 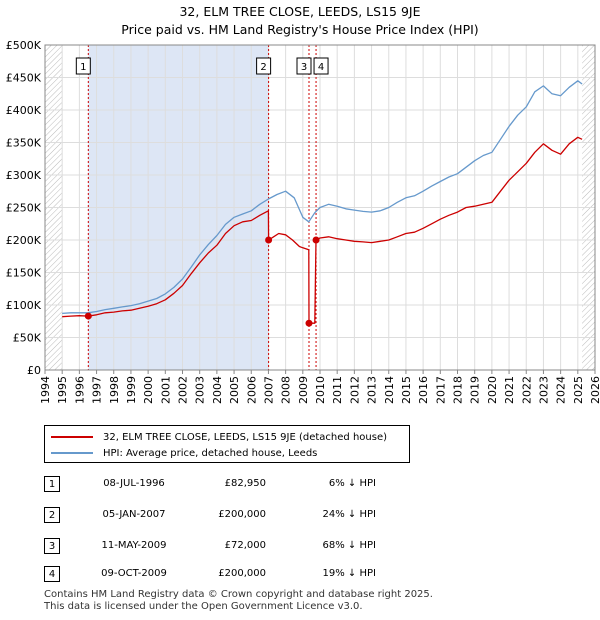 What do you see at coordinates (131, 390) in the screenshot?
I see `x-tick-label: 1999` at bounding box center [131, 390].